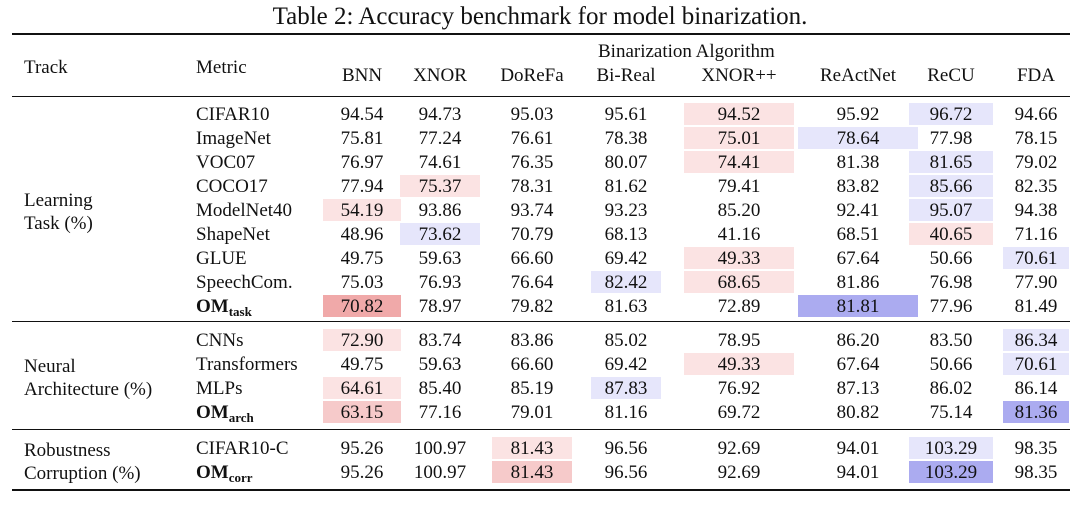  I want to click on table-cell: 64.61, so click(362, 388).